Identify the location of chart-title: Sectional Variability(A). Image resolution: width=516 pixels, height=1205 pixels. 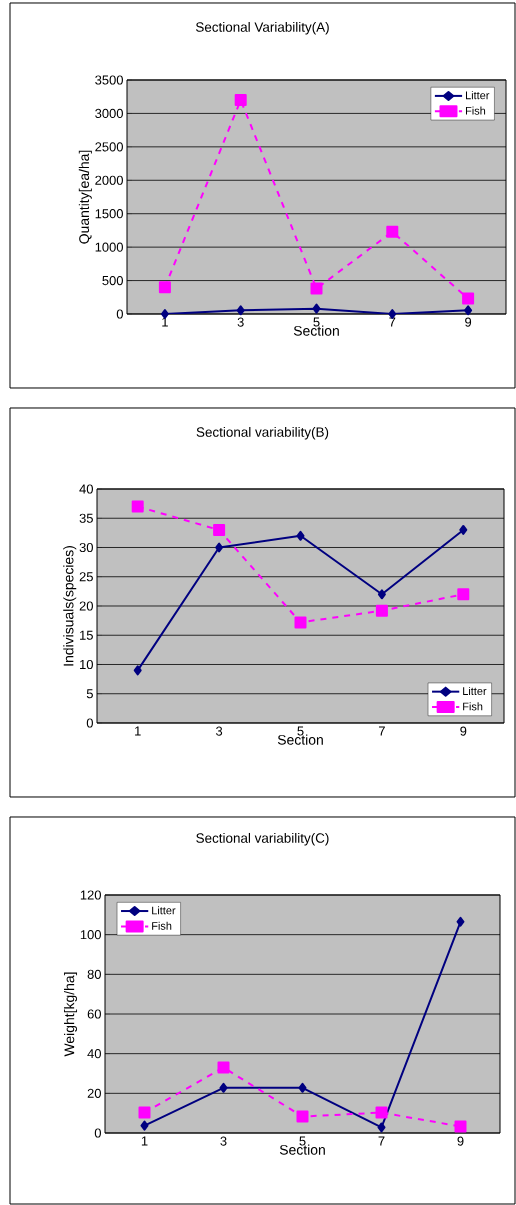
(262, 28).